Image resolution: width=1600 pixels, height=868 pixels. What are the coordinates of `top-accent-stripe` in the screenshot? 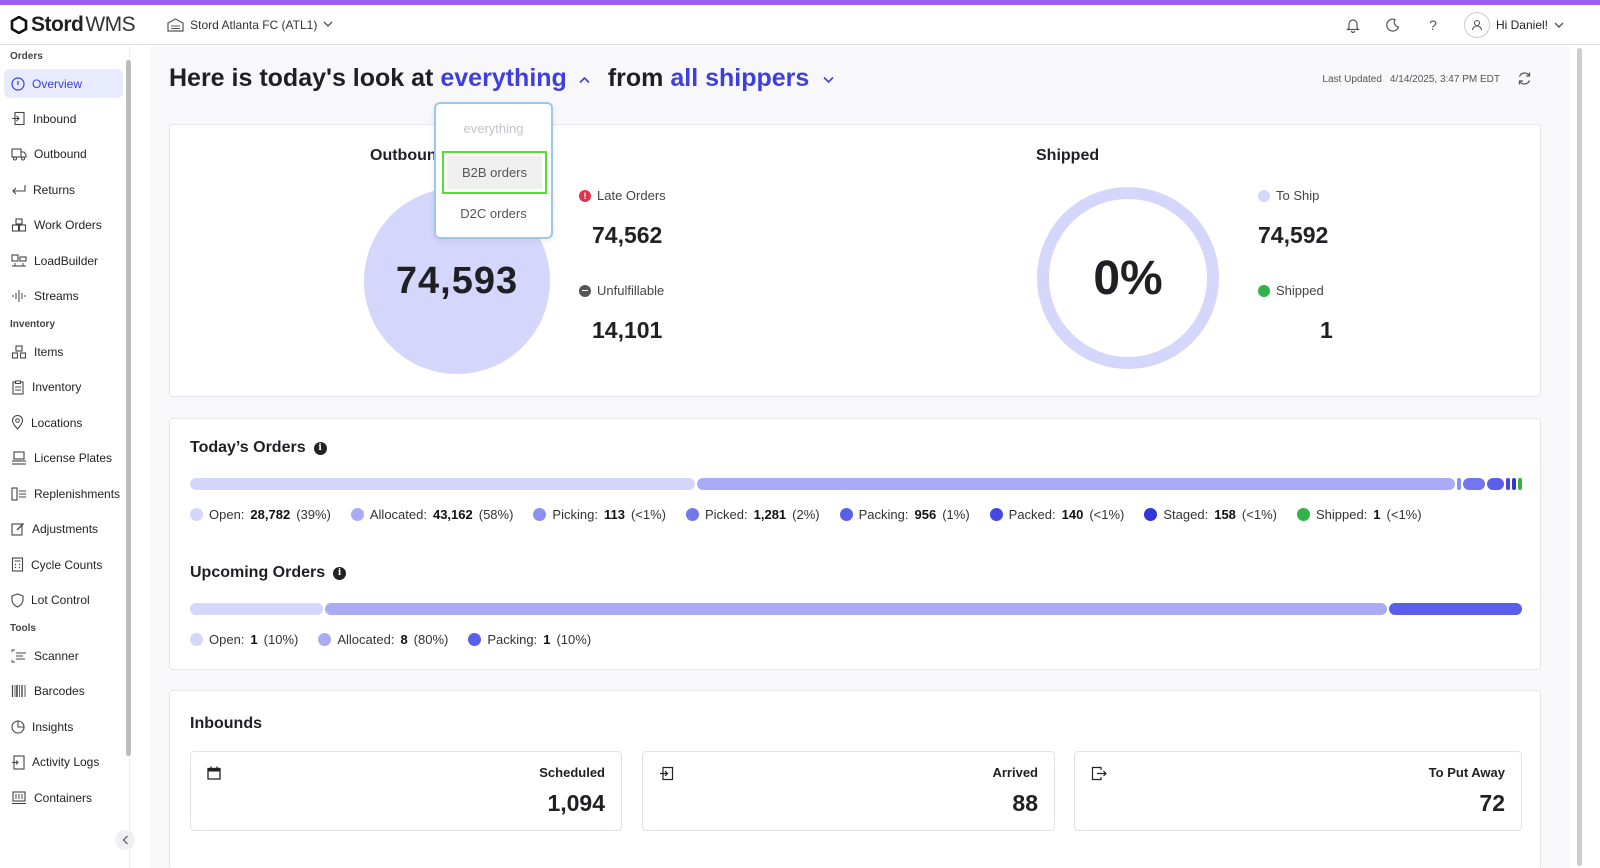 It's located at (800, 2).